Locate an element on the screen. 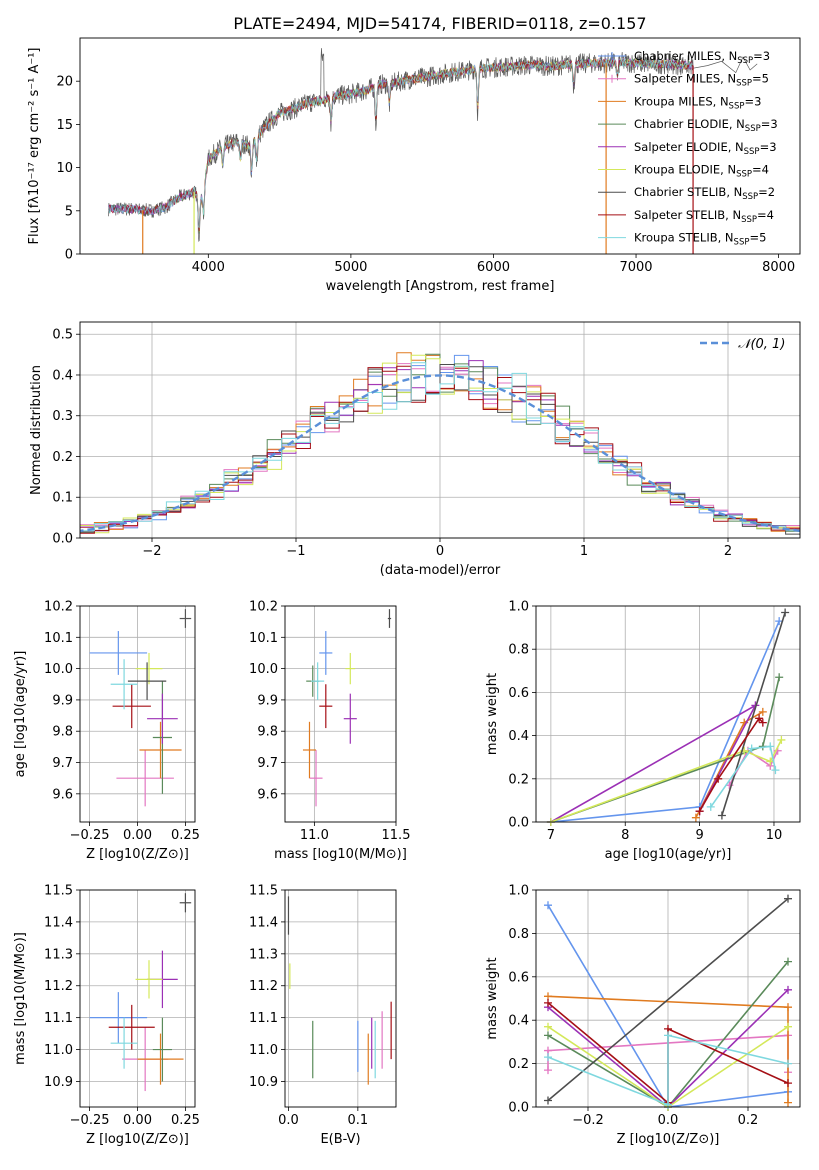 This screenshot has width=819, height=1170. normal-curve is located at coordinates (440, 453).